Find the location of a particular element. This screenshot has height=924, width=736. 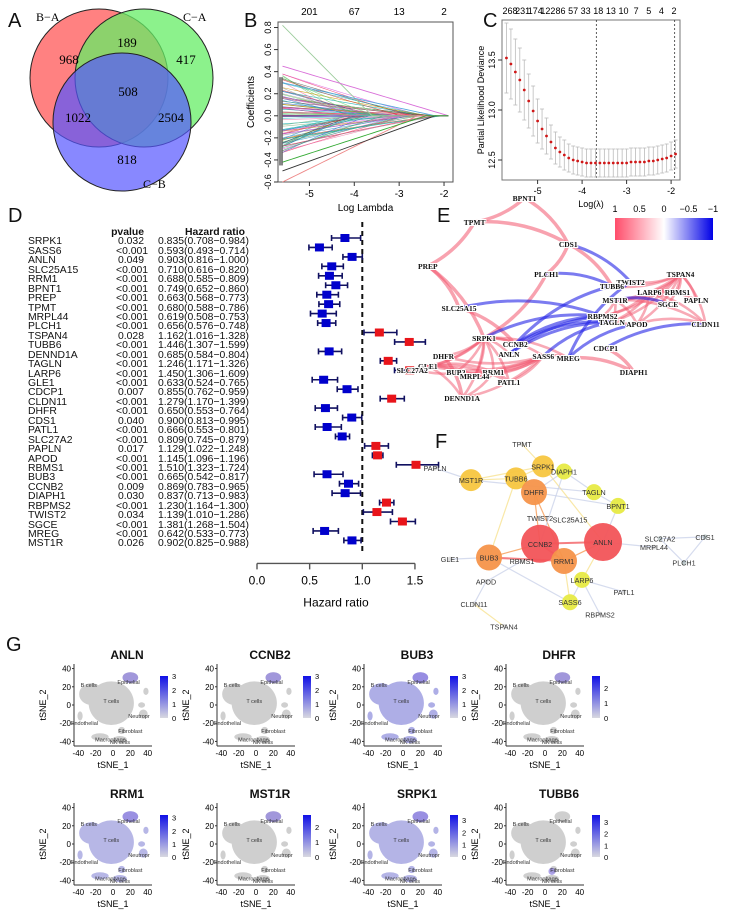

gene-node-label: PLCH1 is located at coordinates (546, 274).